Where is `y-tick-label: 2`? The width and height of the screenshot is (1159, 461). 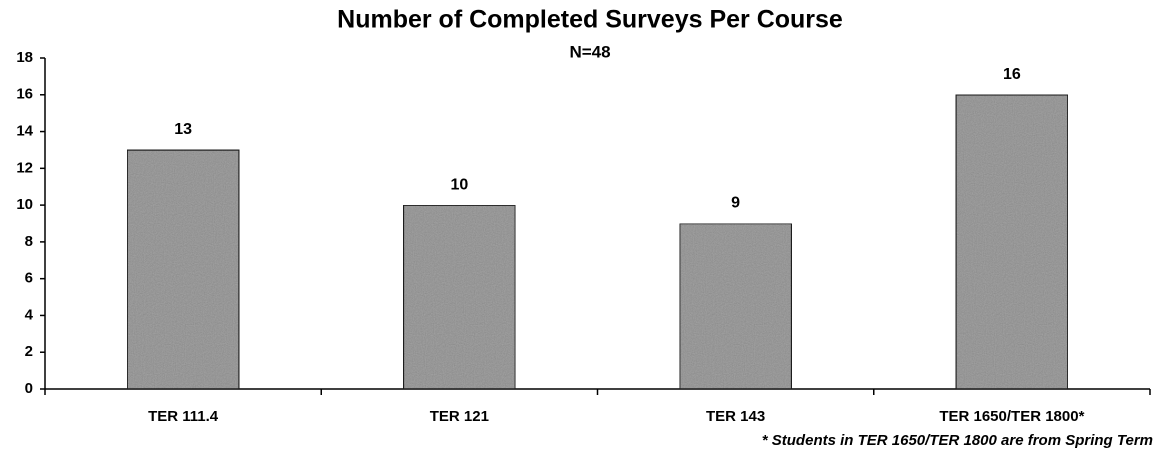
y-tick-label: 2 is located at coordinates (29, 351).